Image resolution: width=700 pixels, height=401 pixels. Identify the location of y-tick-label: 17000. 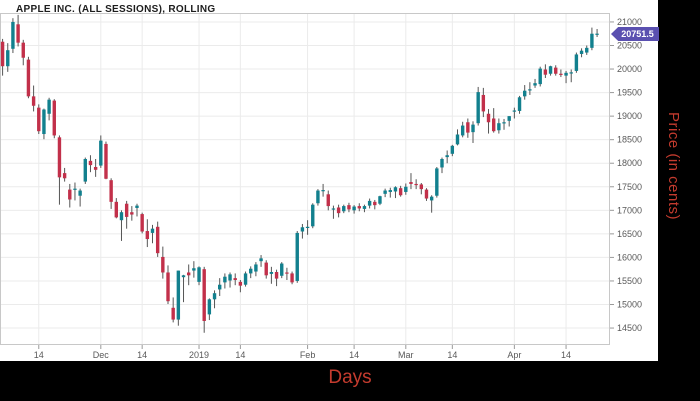
(629, 210).